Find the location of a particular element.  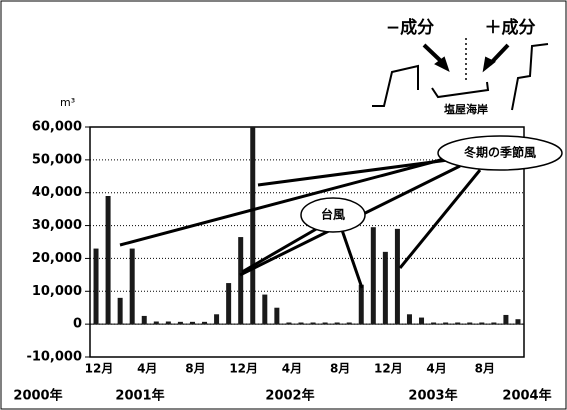

typhoon-bubble is located at coordinates (333, 215).